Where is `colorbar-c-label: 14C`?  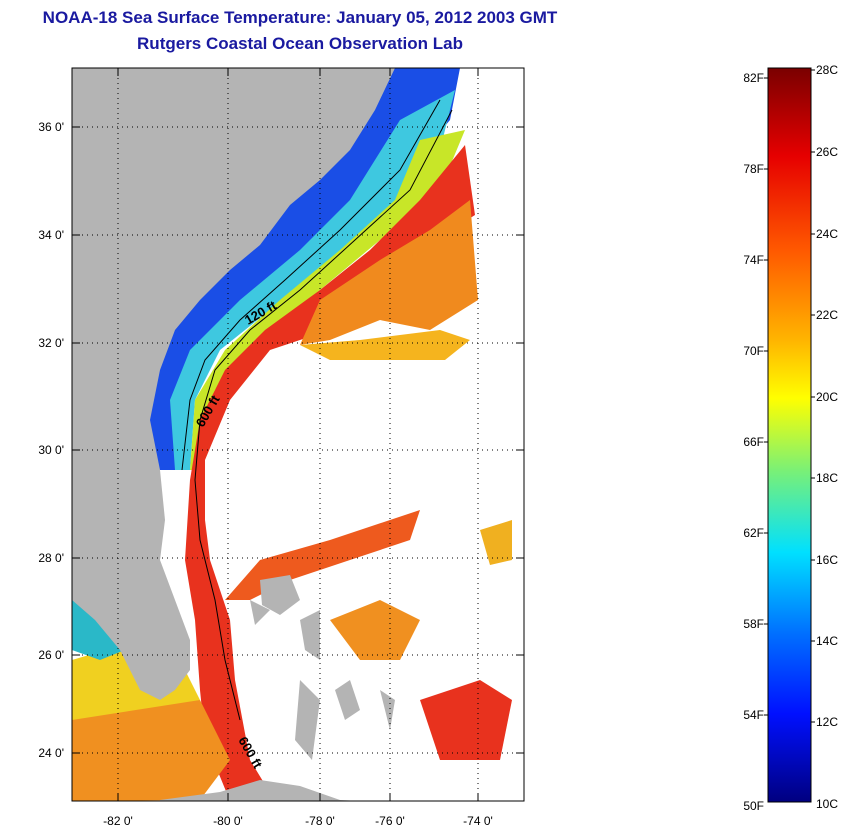 colorbar-c-label: 14C is located at coordinates (827, 641).